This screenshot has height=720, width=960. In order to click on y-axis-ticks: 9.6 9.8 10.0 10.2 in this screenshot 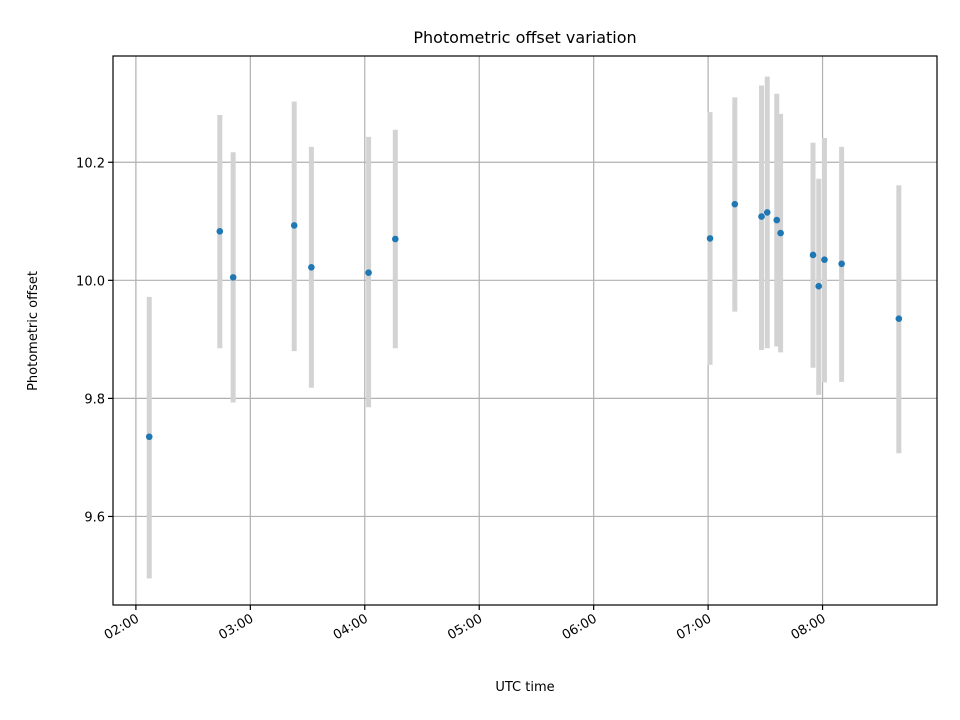, I will do `click(94, 340)`.